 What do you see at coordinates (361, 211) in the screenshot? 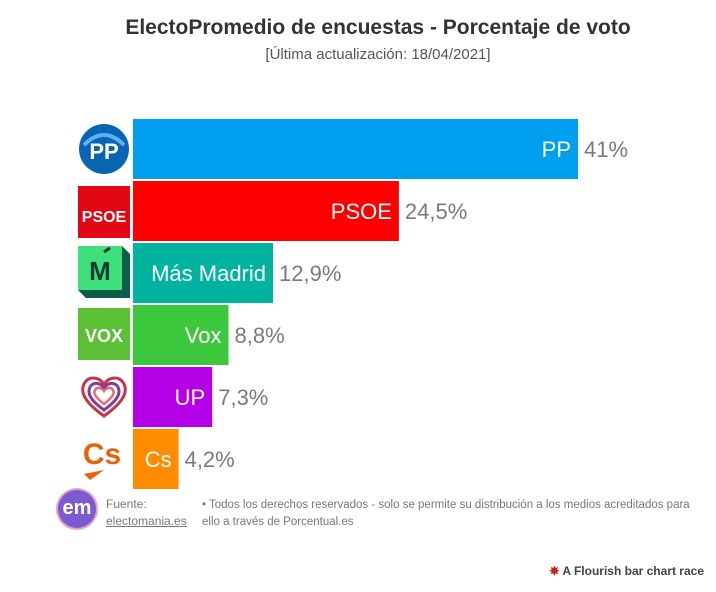
I see `bar-category-label: PSOE` at bounding box center [361, 211].